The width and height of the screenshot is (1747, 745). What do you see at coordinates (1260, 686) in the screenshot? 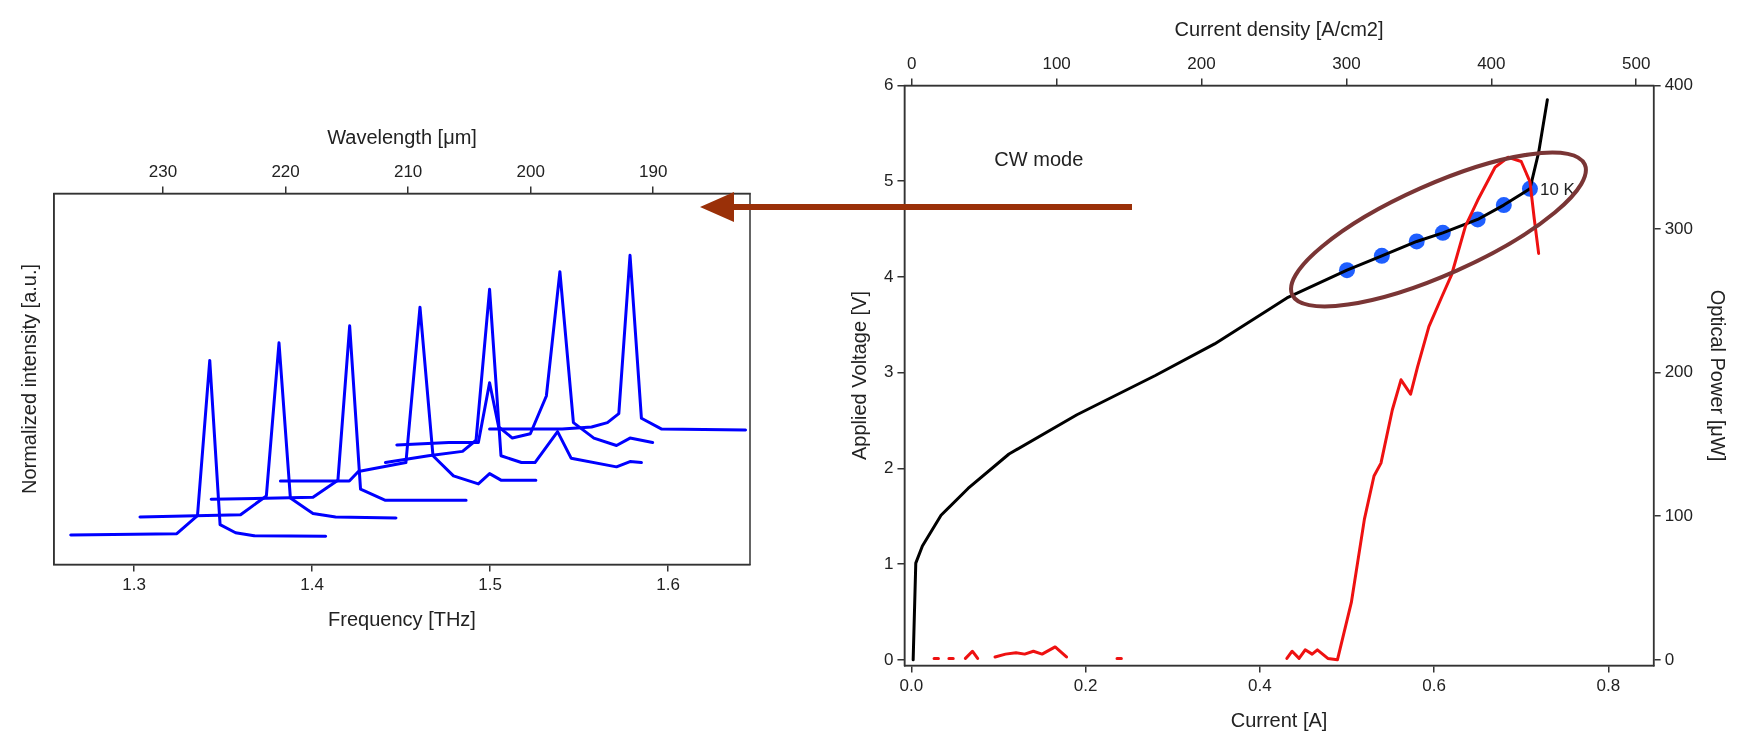
I see `x-tick-label: 0.4` at bounding box center [1260, 686].